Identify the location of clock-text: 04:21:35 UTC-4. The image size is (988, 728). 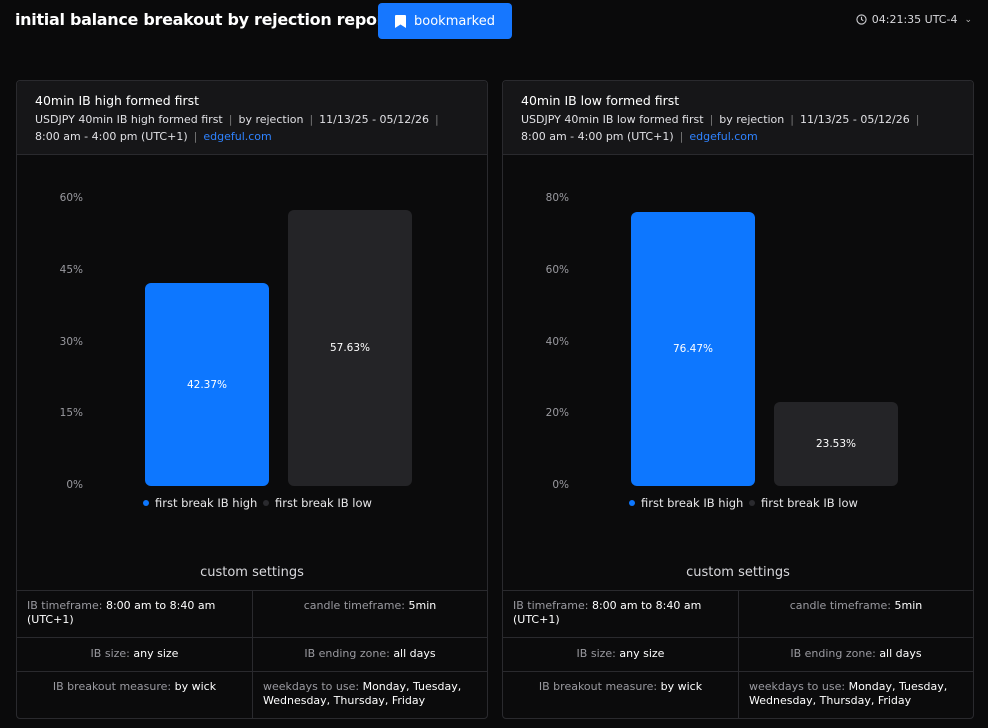
(914, 19).